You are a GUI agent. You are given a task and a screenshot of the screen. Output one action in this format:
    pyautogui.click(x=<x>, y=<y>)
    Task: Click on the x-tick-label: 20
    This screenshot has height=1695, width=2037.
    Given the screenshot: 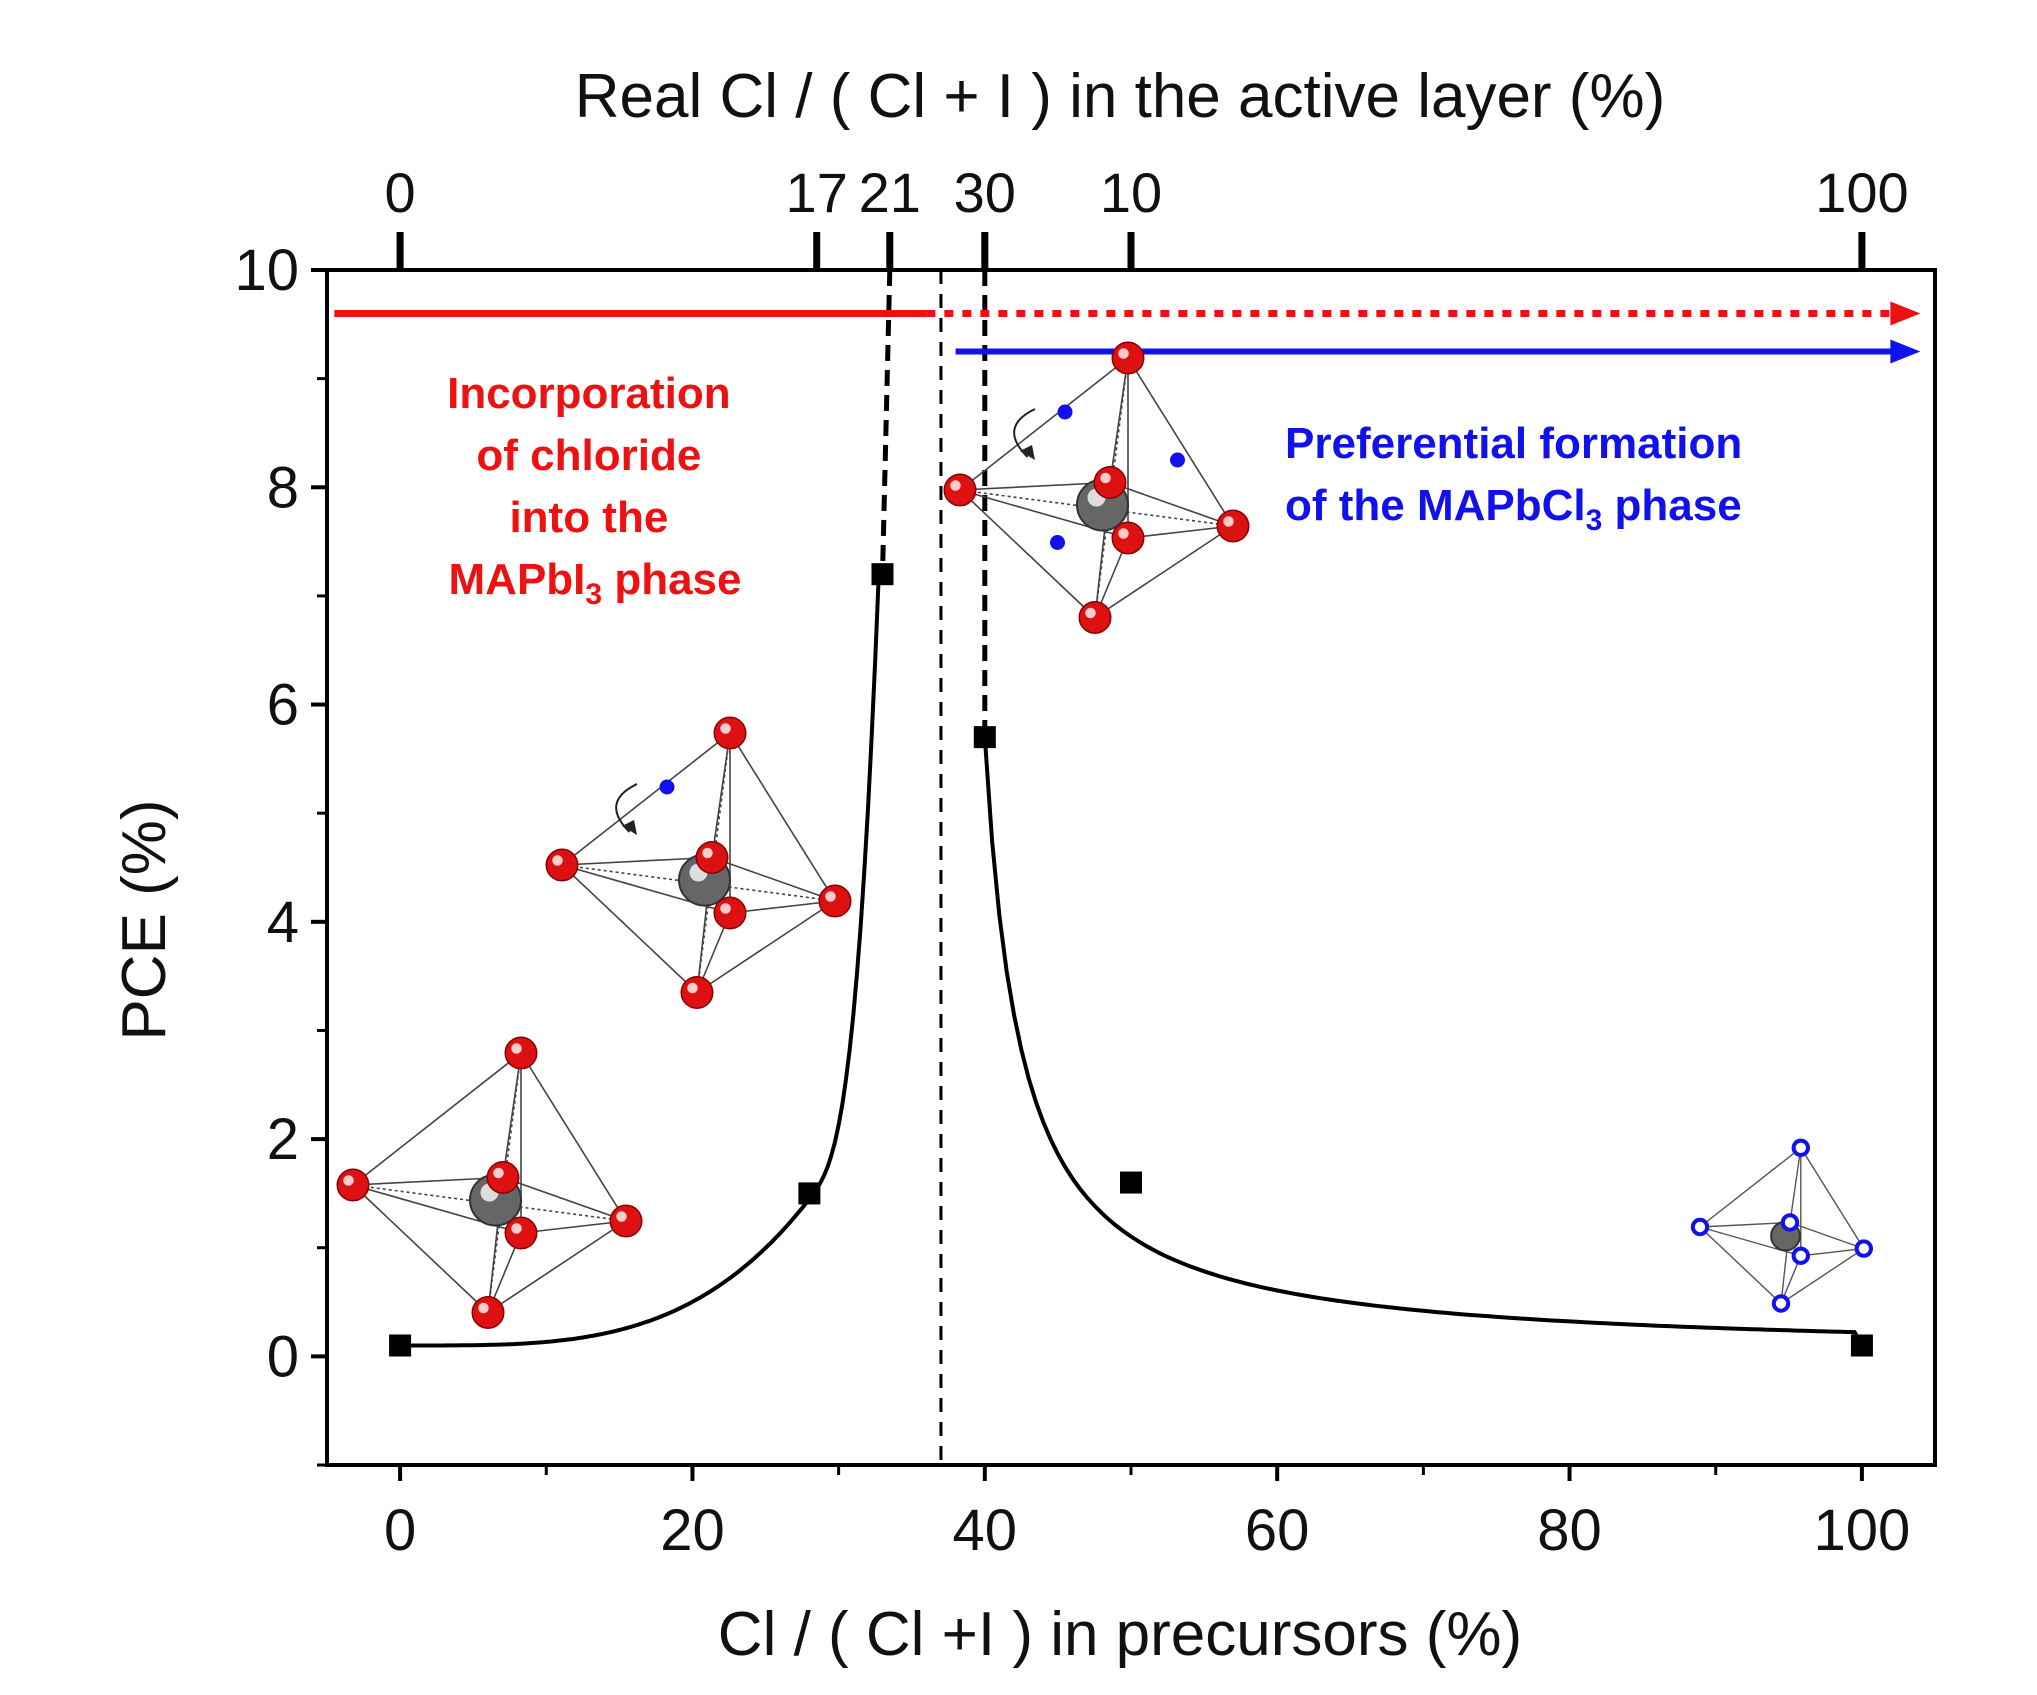 What is the action you would take?
    pyautogui.click(x=692, y=1530)
    